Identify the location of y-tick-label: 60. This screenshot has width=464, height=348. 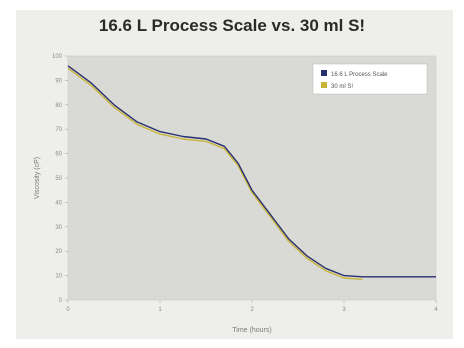
(58, 155).